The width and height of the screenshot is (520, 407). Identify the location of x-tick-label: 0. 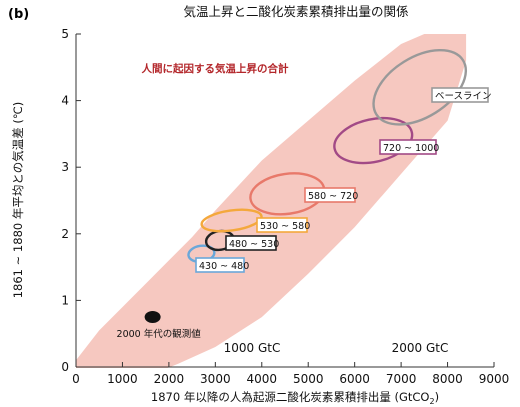
(76, 379).